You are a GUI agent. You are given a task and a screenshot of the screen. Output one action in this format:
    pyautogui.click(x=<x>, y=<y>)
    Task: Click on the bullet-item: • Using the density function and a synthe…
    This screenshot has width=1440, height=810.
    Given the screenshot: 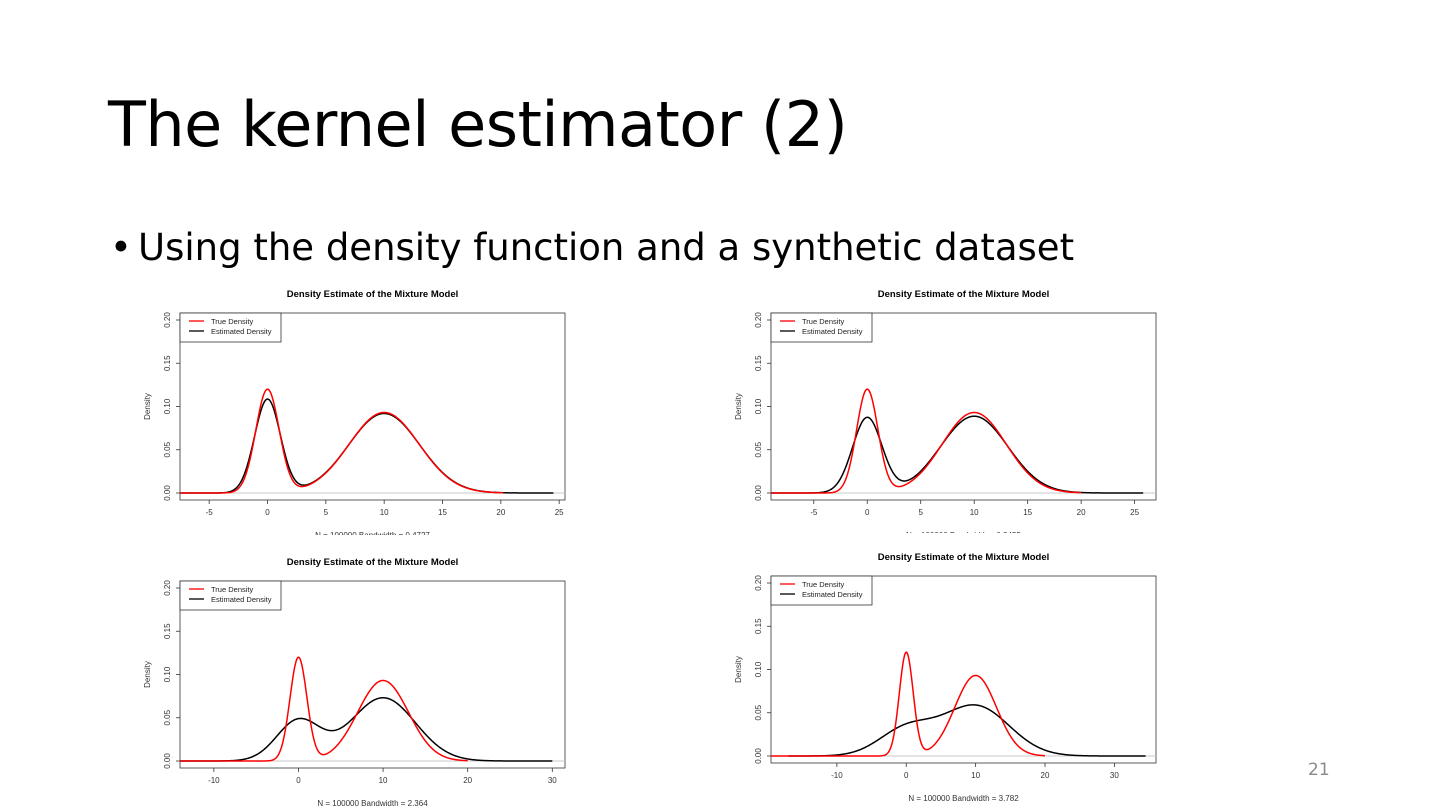 What is the action you would take?
    pyautogui.click(x=592, y=247)
    